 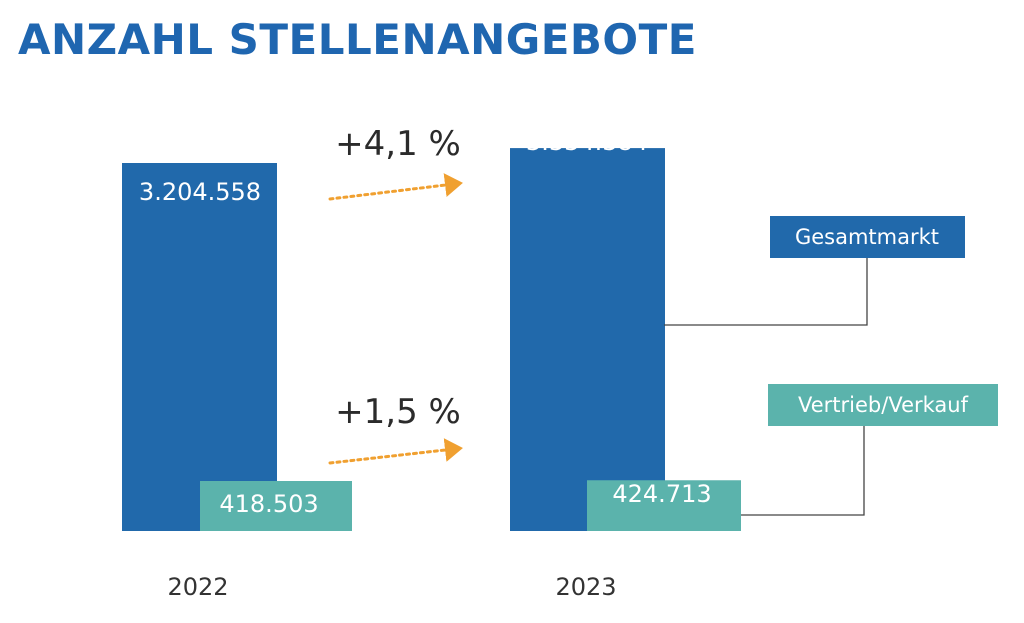 I want to click on value-label-gesamtmarkt-2022: 3.204.558, so click(x=200, y=192).